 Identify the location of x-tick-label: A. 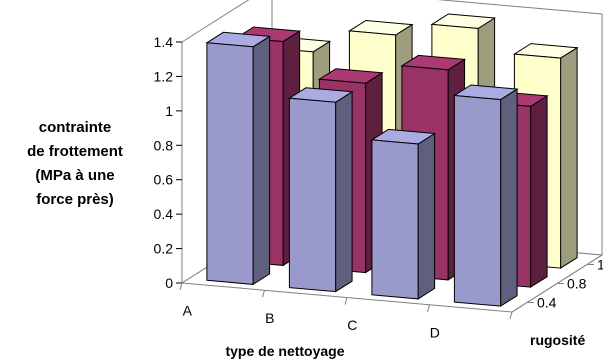
(188, 311).